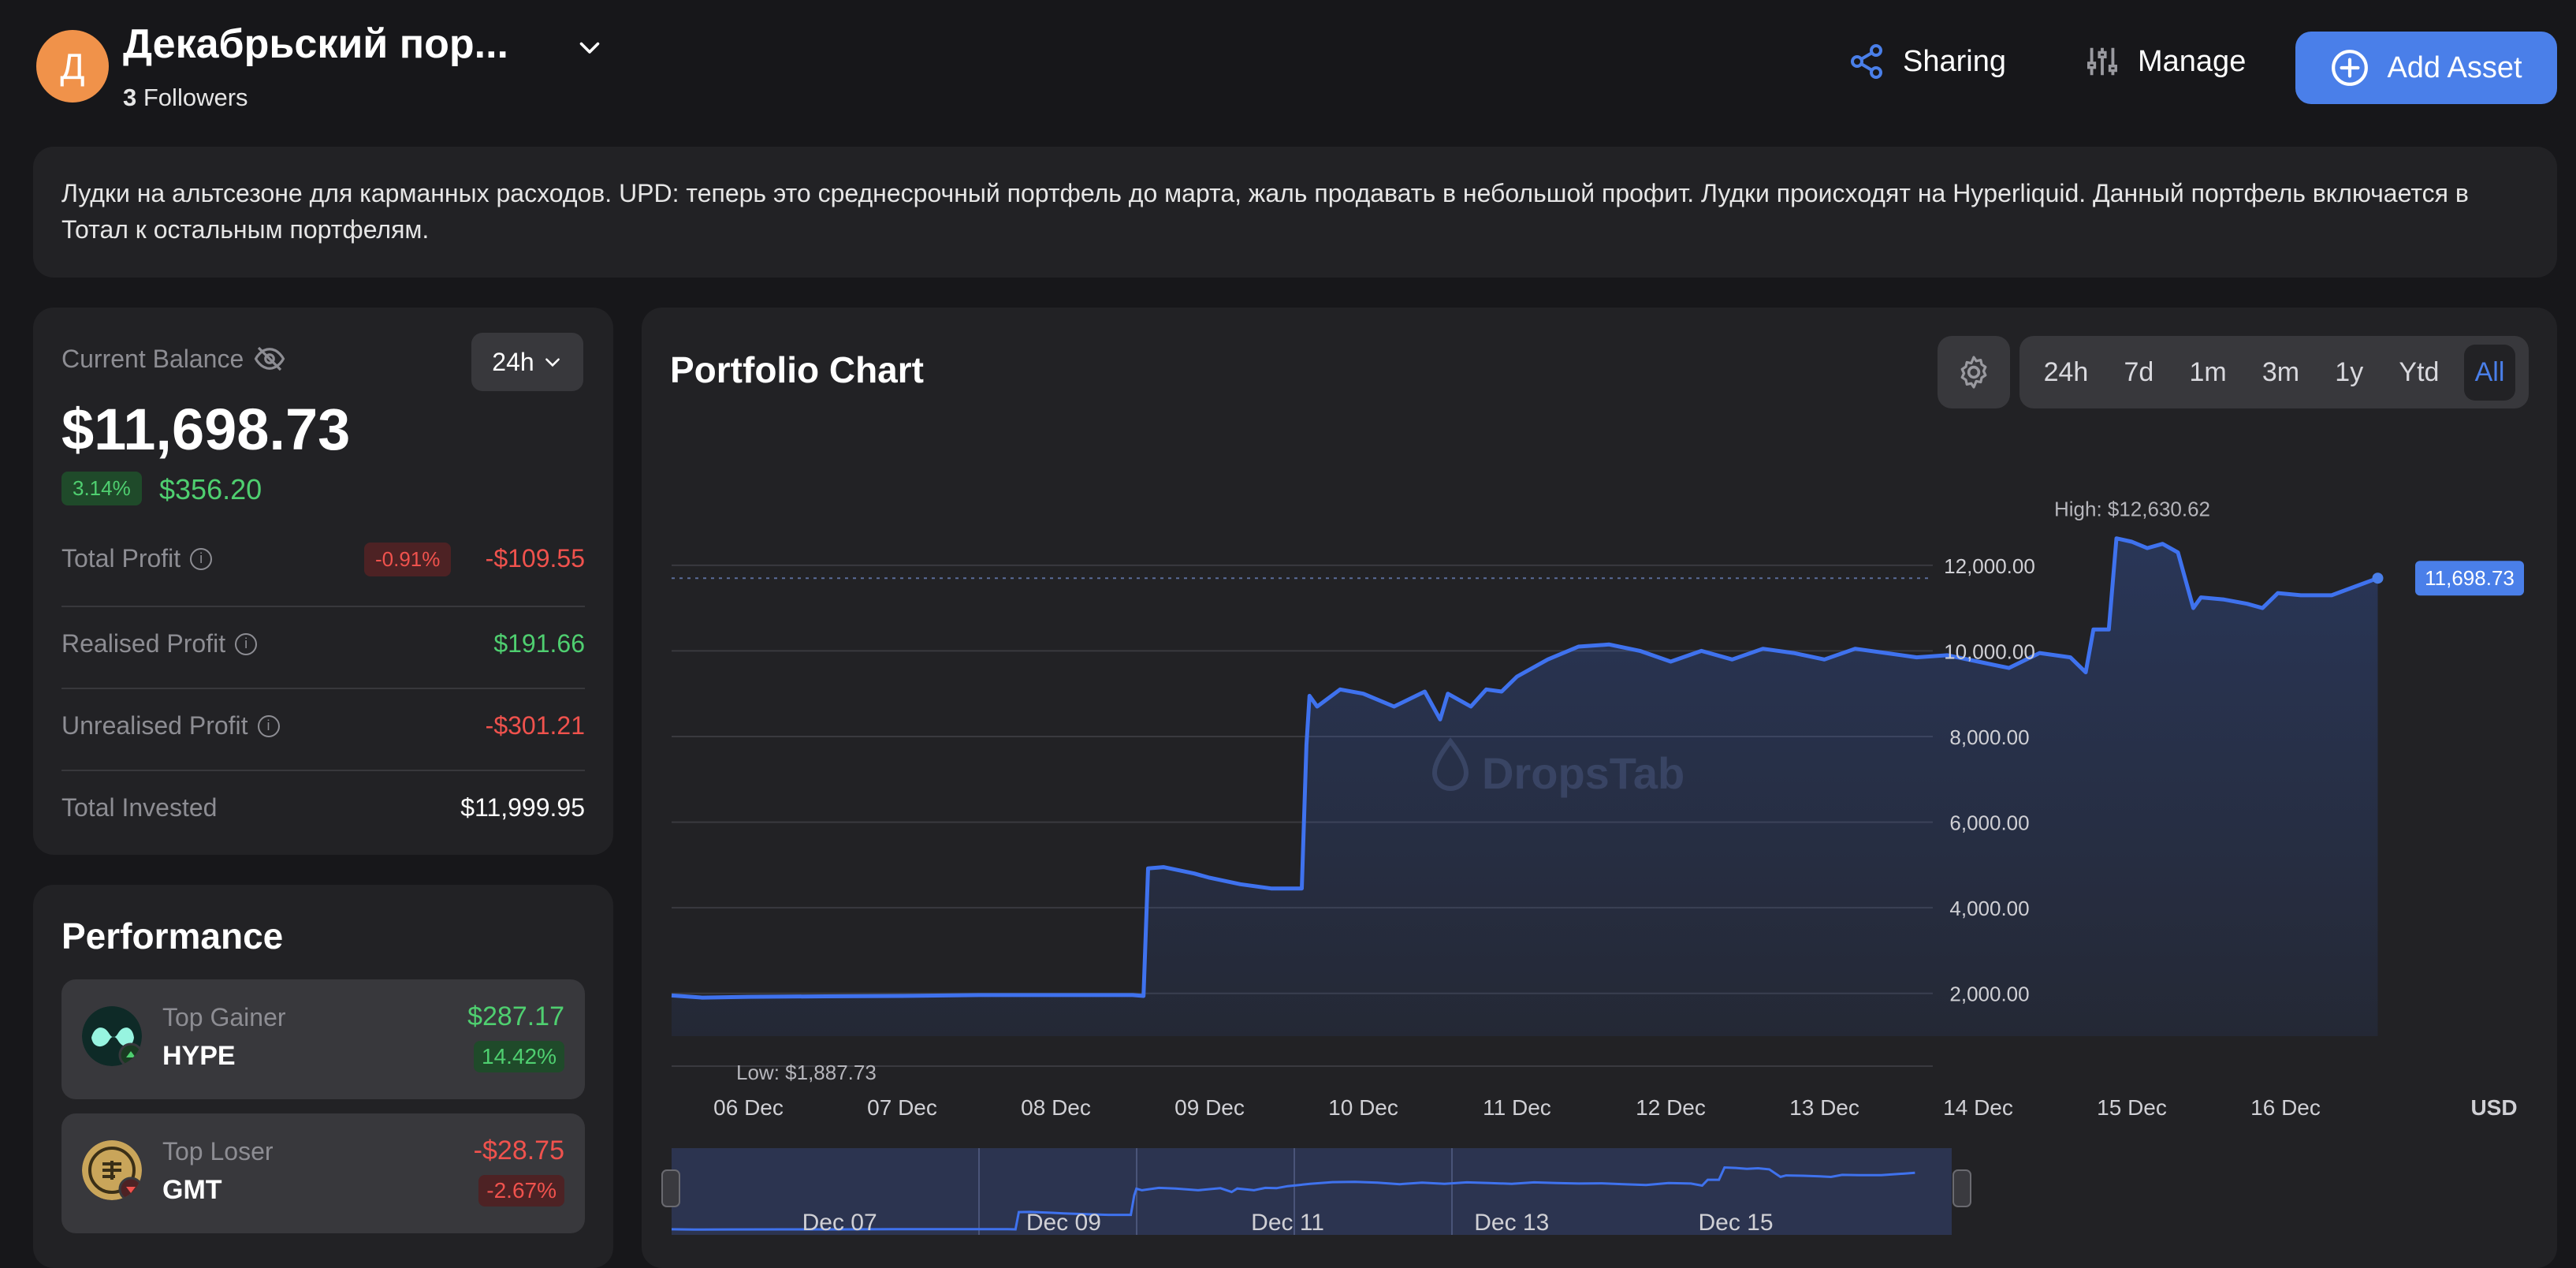 The width and height of the screenshot is (2576, 1268). I want to click on currency-label: USD, so click(2493, 1107).